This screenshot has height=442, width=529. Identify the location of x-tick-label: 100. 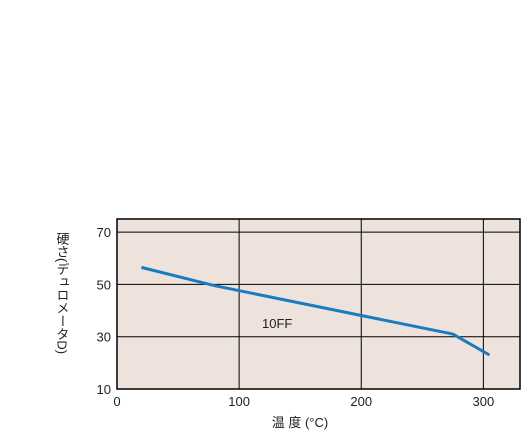
(239, 401).